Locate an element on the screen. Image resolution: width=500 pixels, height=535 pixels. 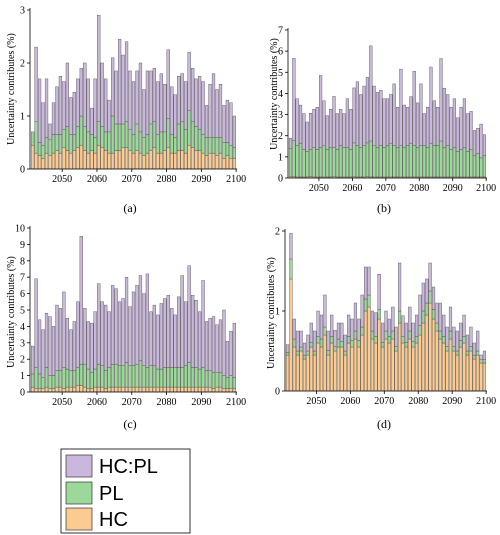
bars is located at coordinates (133, 314).